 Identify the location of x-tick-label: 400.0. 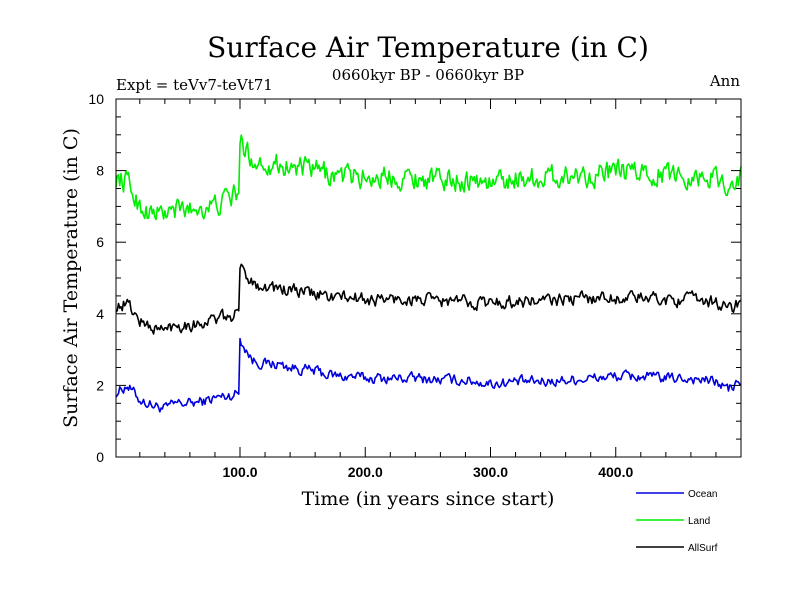
(615, 472).